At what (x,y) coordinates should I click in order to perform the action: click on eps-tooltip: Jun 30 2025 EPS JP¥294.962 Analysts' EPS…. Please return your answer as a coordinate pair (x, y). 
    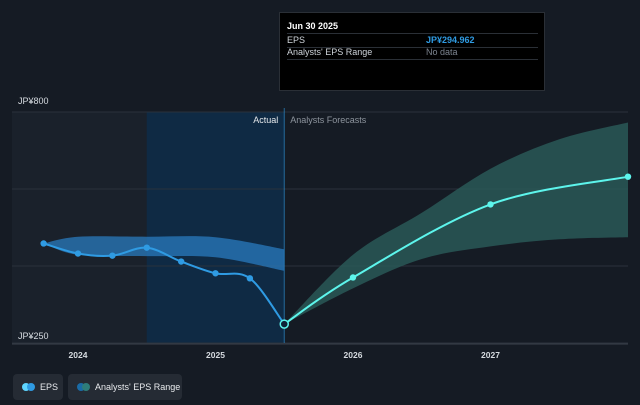
    Looking at the image, I should click on (412, 51).